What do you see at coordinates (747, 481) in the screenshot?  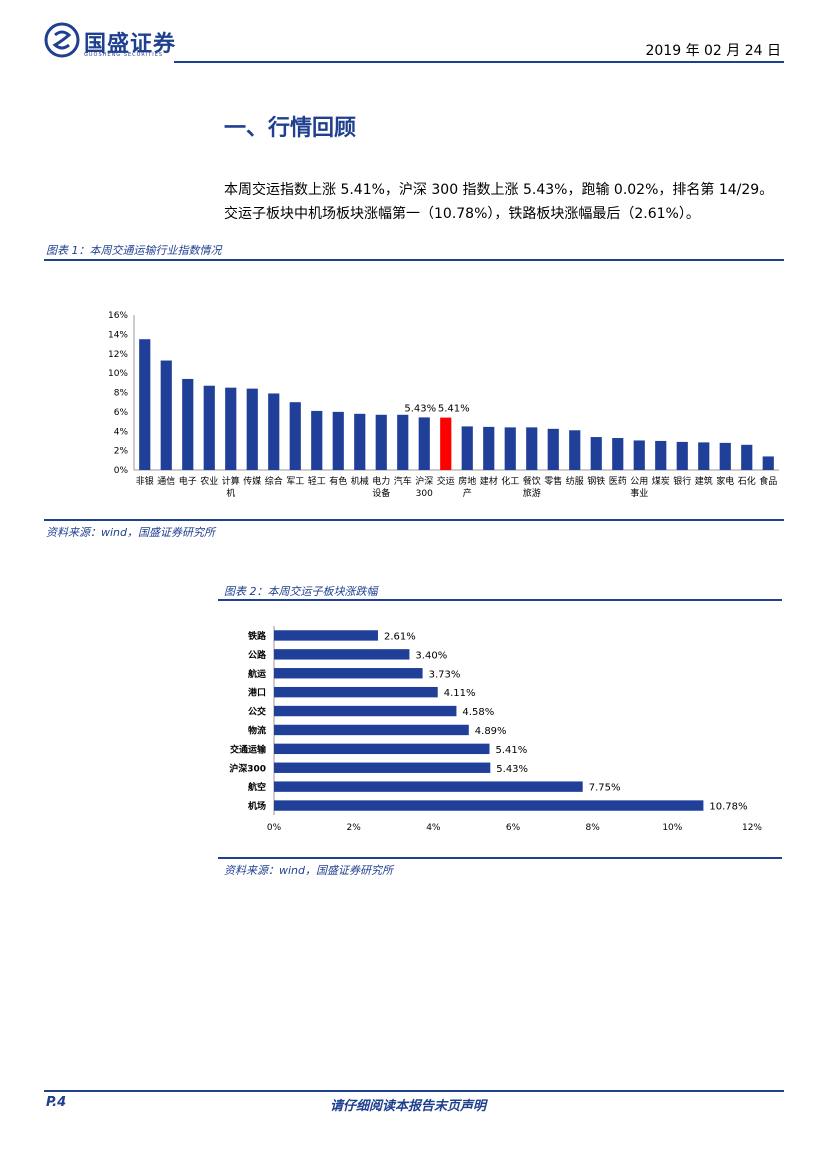 I see `x-tick-label: 石化` at bounding box center [747, 481].